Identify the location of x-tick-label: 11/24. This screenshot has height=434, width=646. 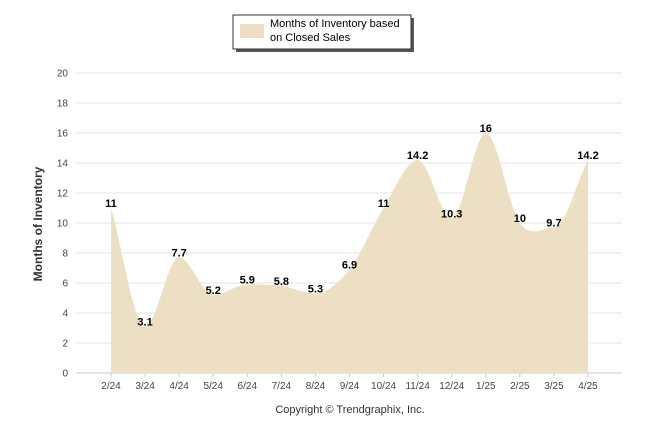
(417, 386).